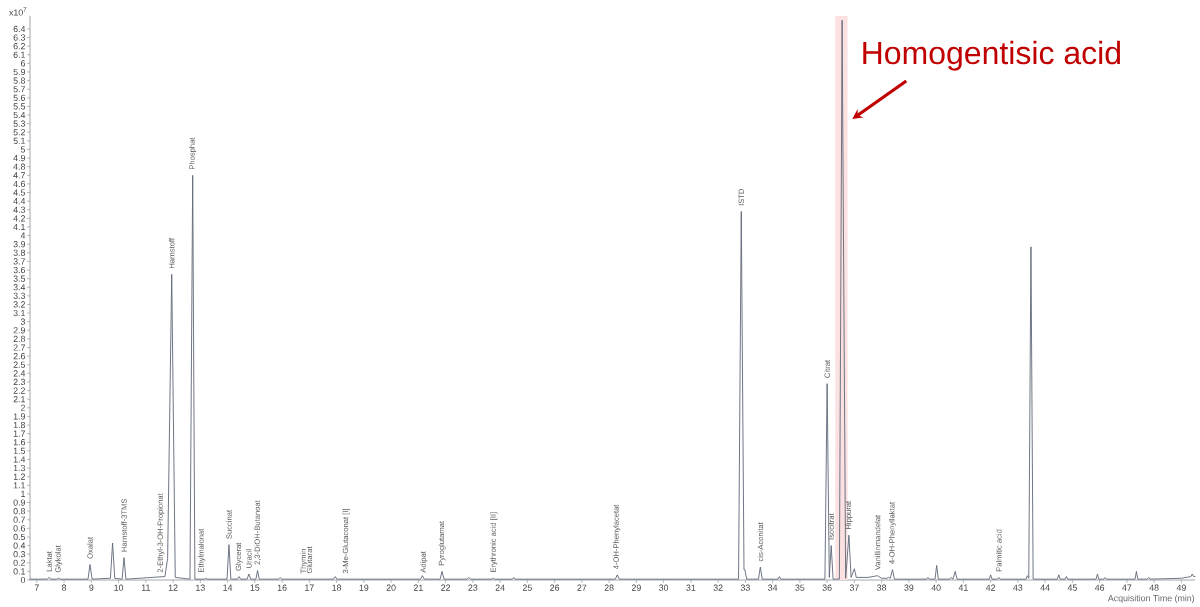 This screenshot has height=607, width=1200. What do you see at coordinates (19, 261) in the screenshot?
I see `y-tick-label: 3.7` at bounding box center [19, 261].